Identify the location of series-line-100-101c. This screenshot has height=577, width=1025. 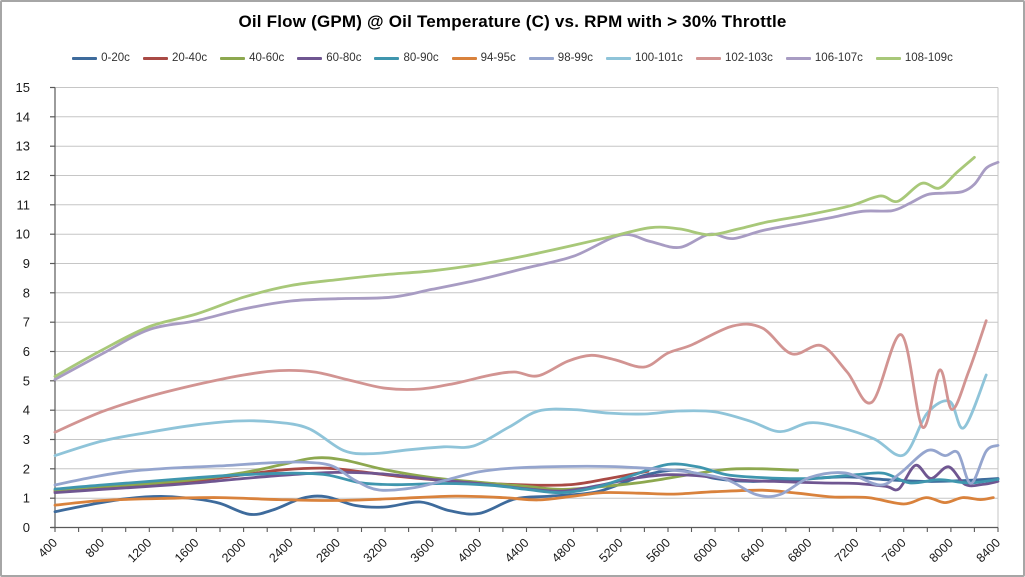
(520, 415).